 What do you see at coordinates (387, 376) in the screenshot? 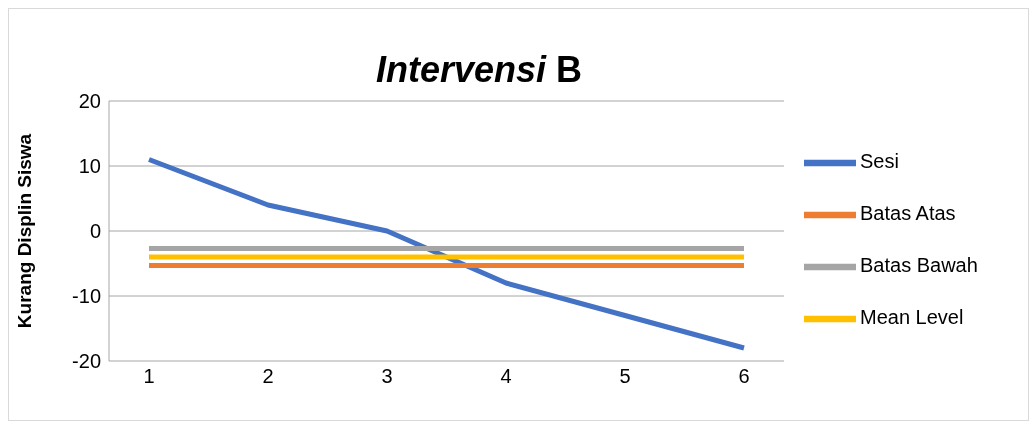
I see `x-tick-label: 3` at bounding box center [387, 376].